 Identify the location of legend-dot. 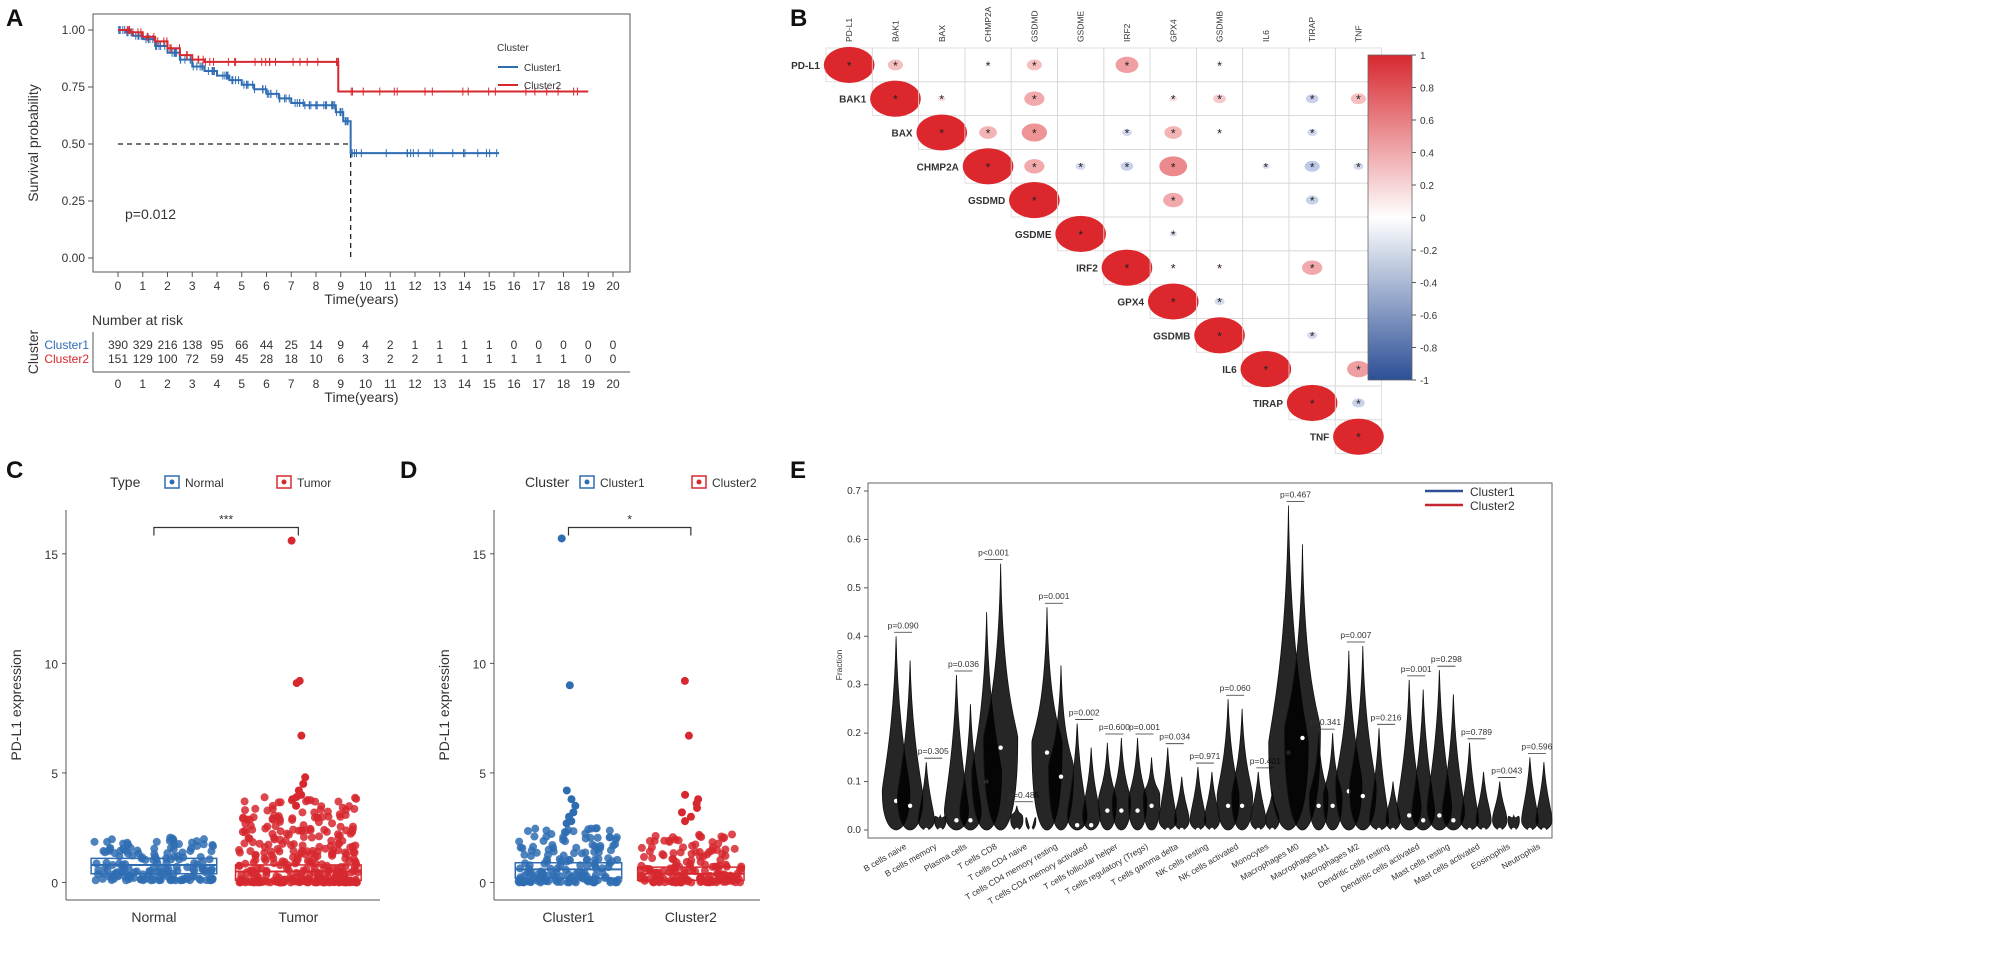
(284, 482).